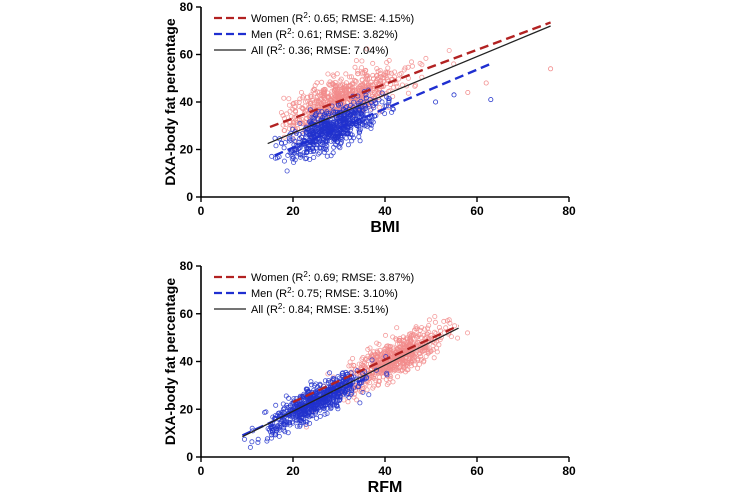 This screenshot has width=750, height=500. Describe the element at coordinates (361, 278) in the screenshot. I see `legend-label-suffix: : 0.69; RMSE: 3.87%)` at that location.